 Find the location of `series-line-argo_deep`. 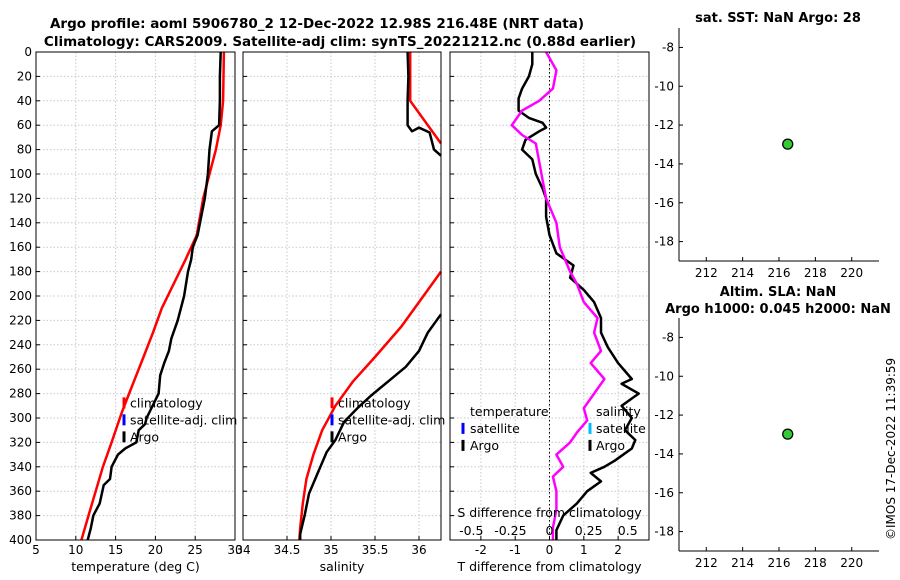

series-line-argo_deep is located at coordinates (370, 426).